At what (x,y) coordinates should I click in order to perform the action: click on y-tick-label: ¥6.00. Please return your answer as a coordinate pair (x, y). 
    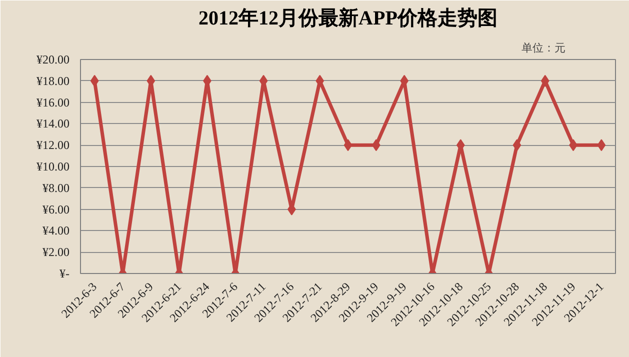
    Looking at the image, I should click on (56, 209).